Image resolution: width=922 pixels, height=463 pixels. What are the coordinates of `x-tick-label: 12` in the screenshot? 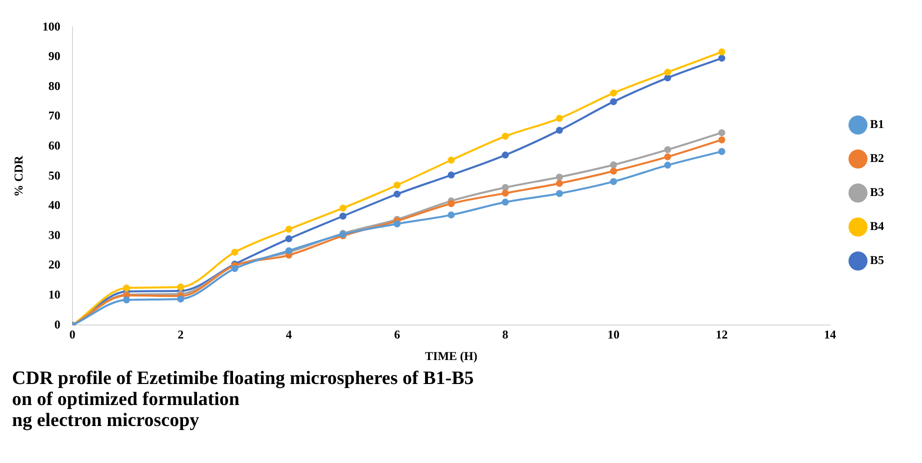 It's located at (722, 334).